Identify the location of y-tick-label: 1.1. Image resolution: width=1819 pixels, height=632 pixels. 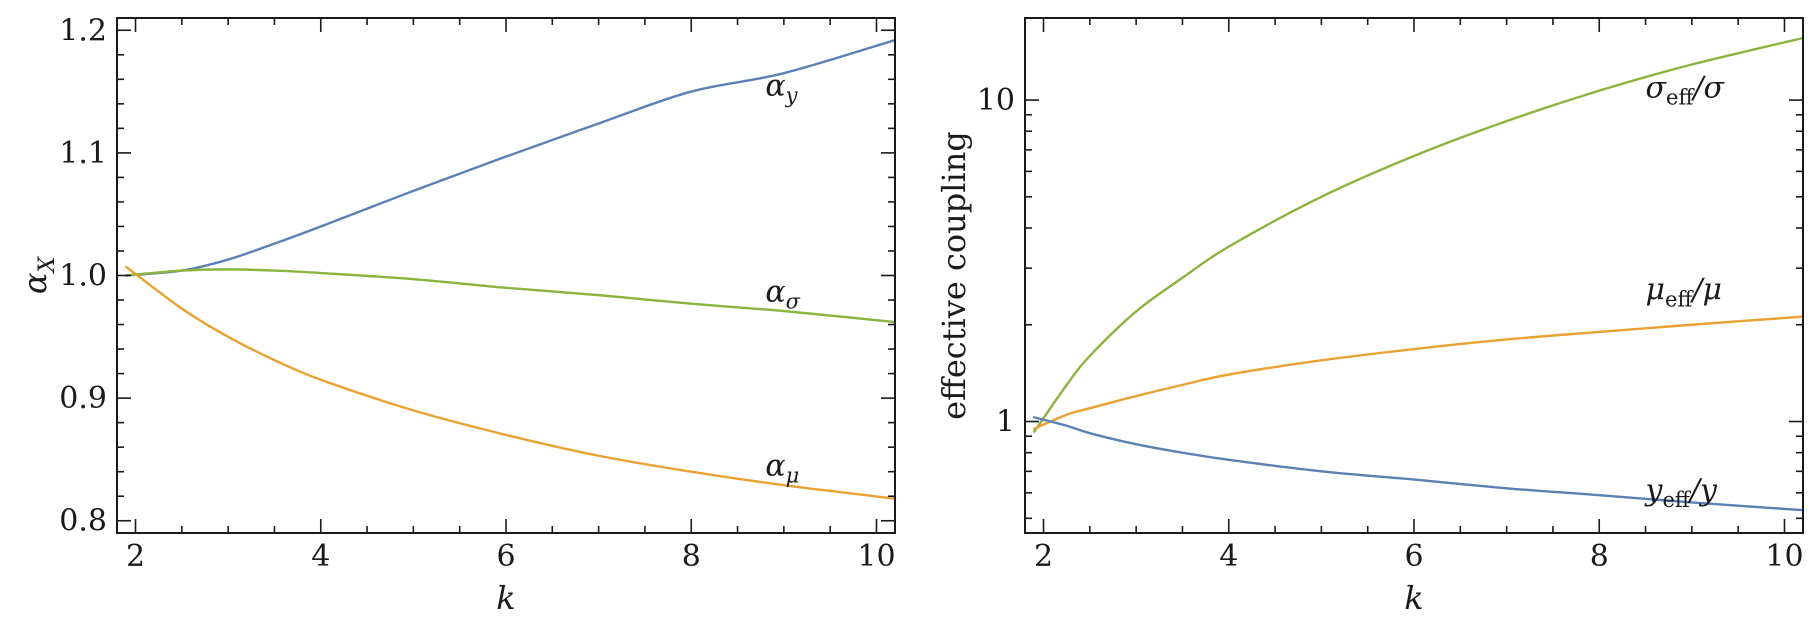
(83, 153).